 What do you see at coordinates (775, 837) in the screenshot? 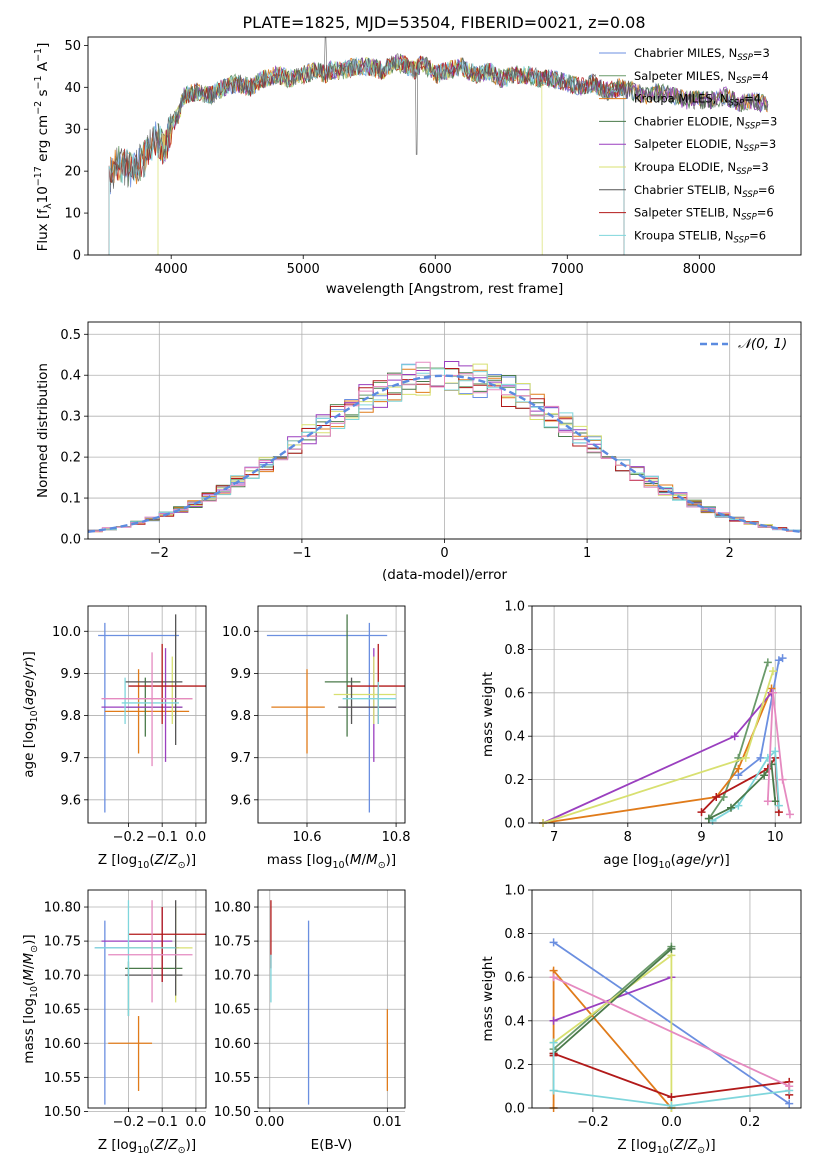
I see `x-tick-label: 10` at bounding box center [775, 837].